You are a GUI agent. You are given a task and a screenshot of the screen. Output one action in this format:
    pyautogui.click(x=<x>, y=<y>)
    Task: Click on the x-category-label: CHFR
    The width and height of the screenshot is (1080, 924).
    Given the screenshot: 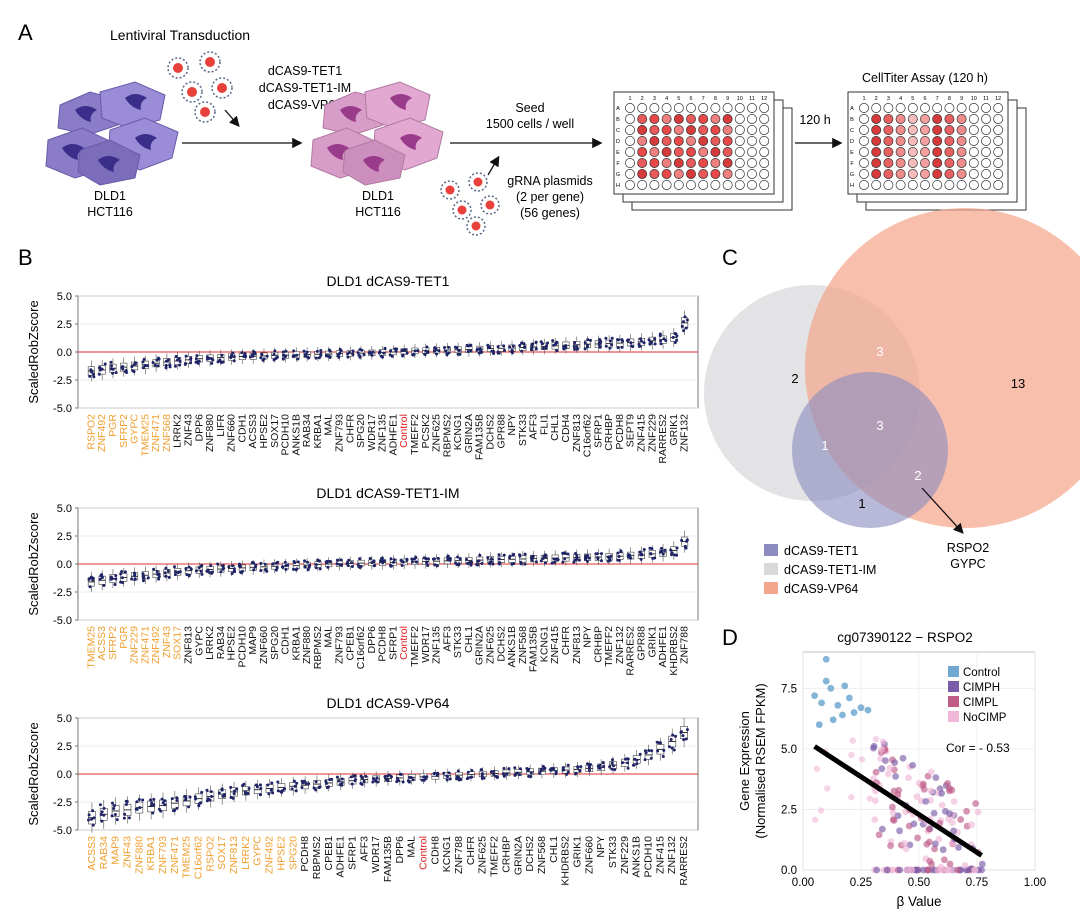 What is the action you would take?
    pyautogui.click(x=471, y=851)
    